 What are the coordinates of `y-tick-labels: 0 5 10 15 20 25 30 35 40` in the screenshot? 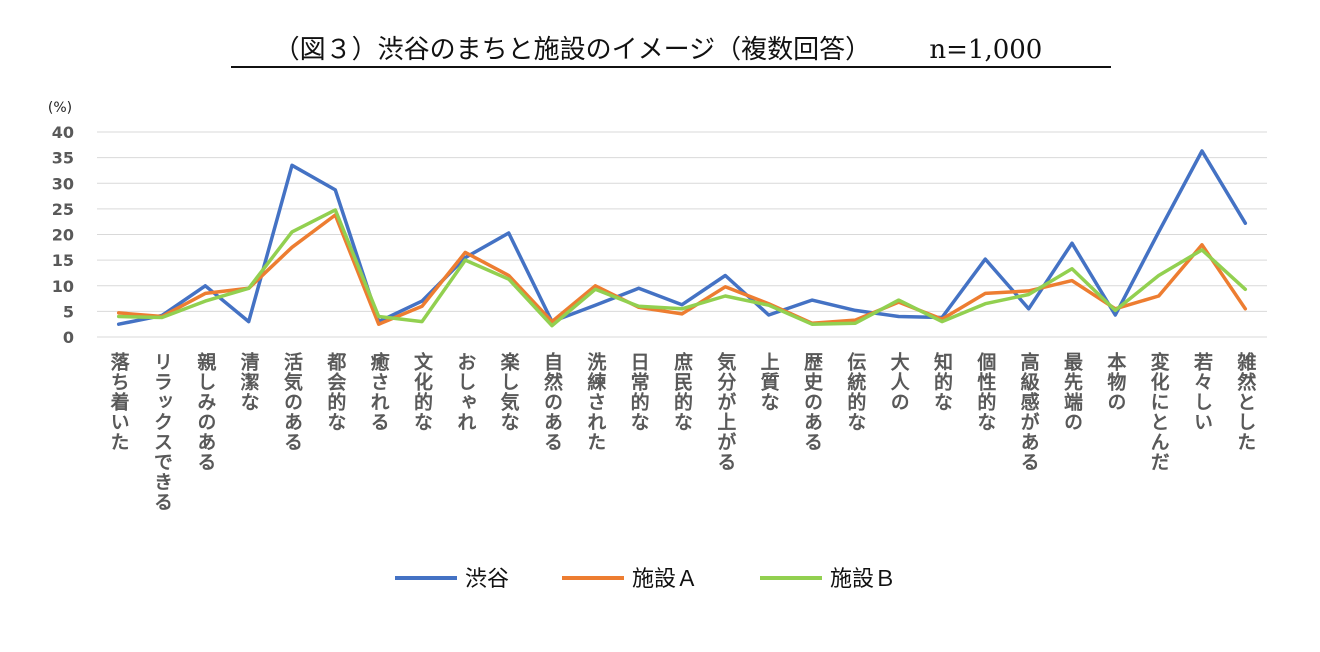 It's located at (63, 235).